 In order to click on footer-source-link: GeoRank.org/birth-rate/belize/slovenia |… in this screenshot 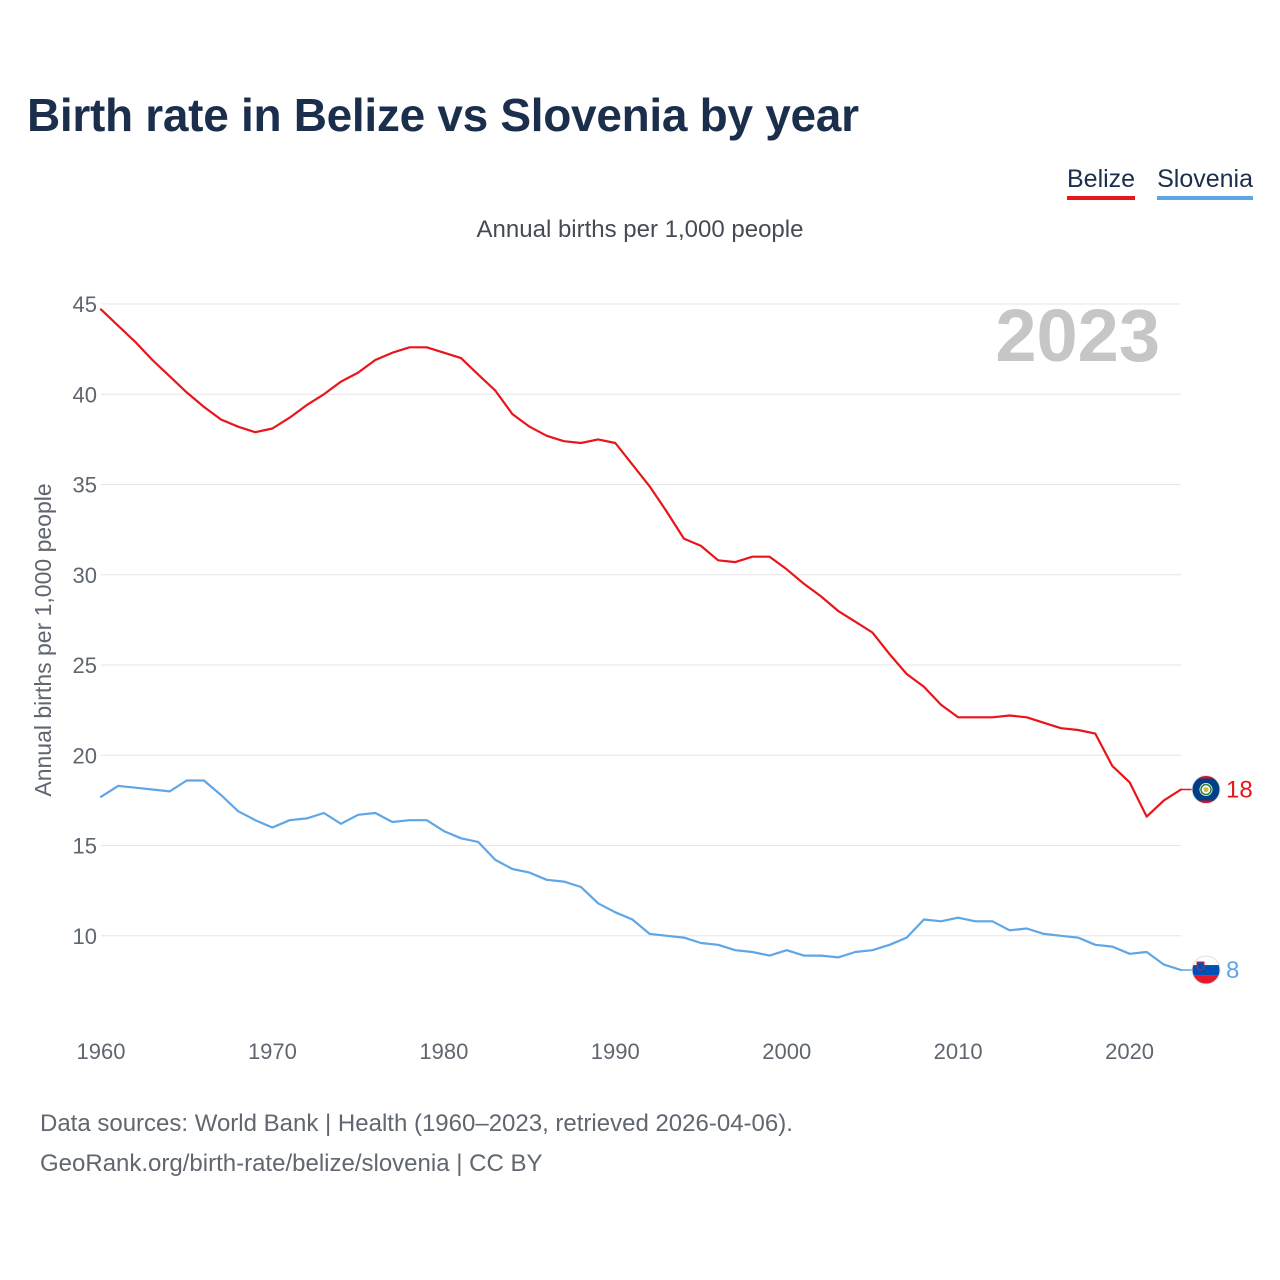, I will do `click(291, 1163)`.